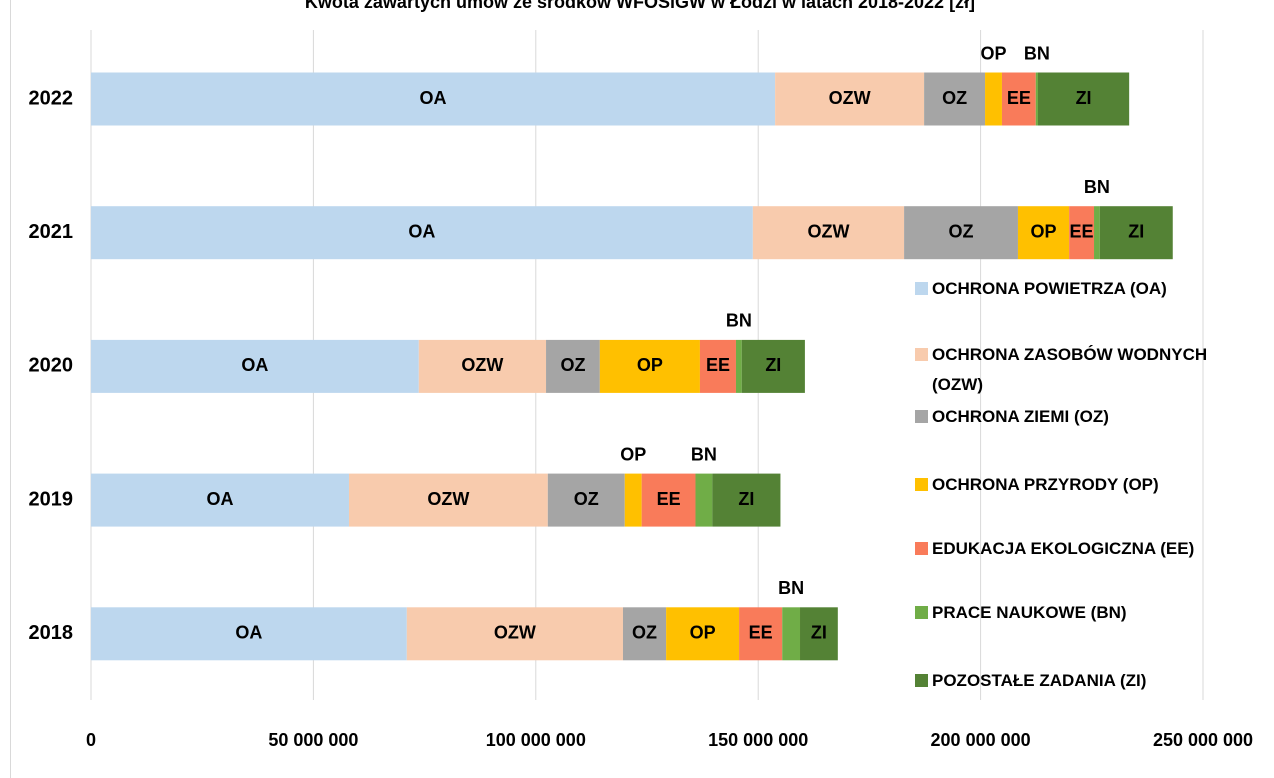 This screenshot has height=778, width=1274. I want to click on y-tick-label: 2021, so click(51, 232).